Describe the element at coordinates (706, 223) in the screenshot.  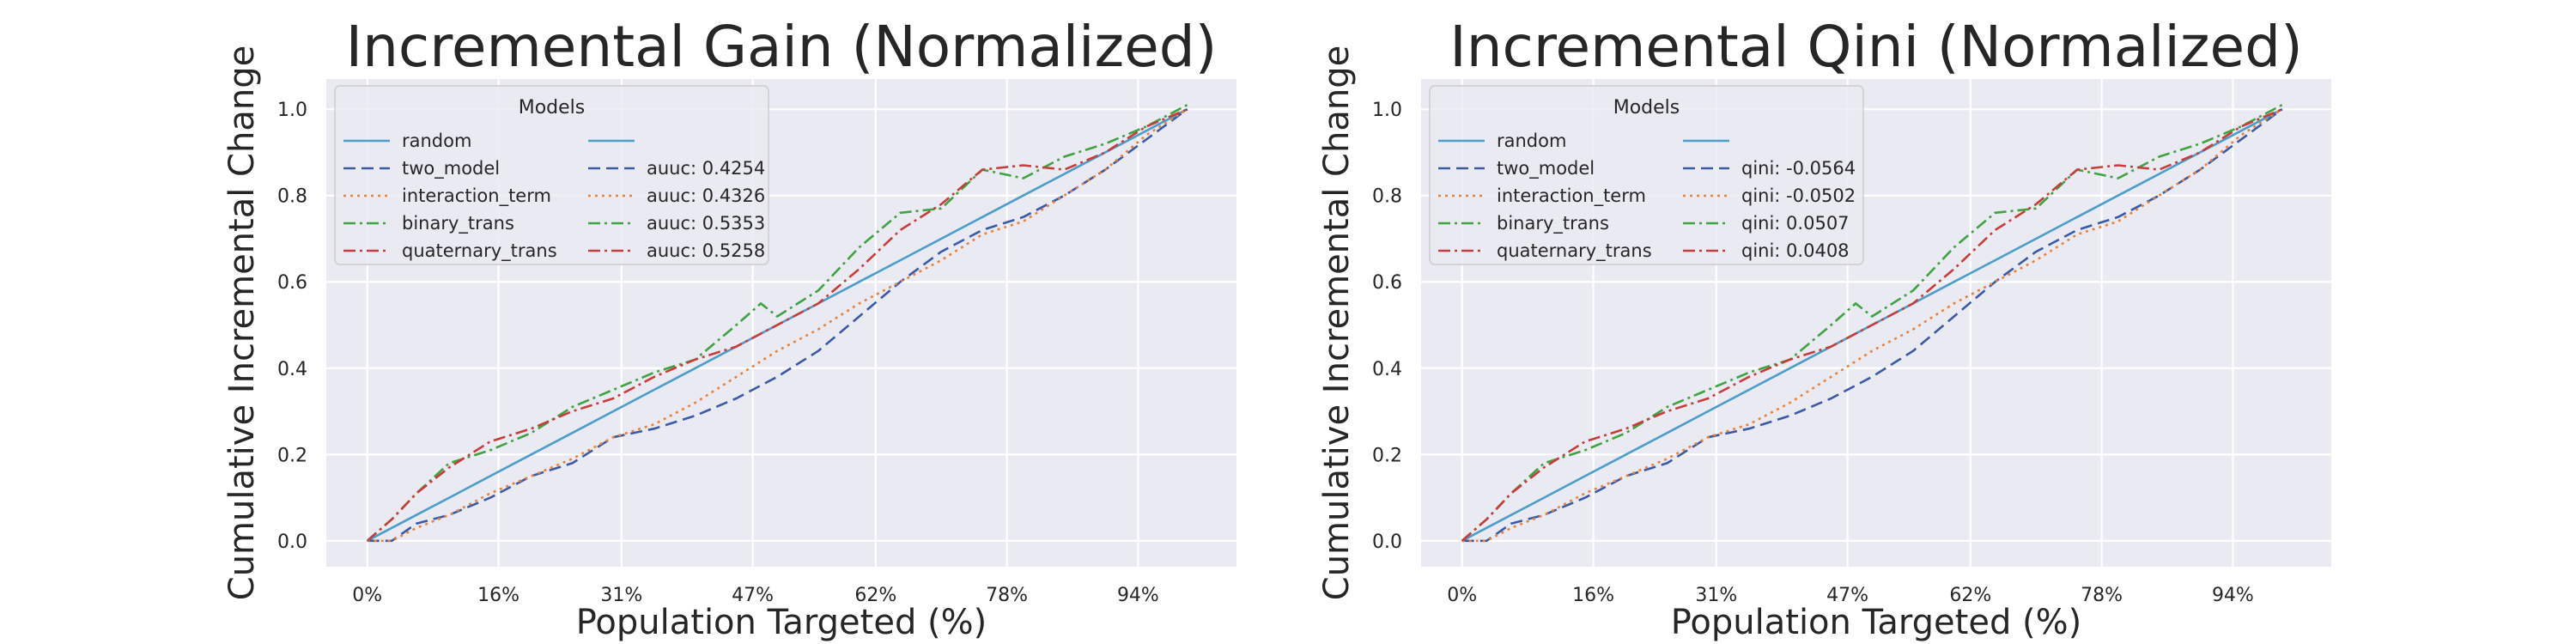
I see `legend-score-label: auuc: 0.5353` at that location.